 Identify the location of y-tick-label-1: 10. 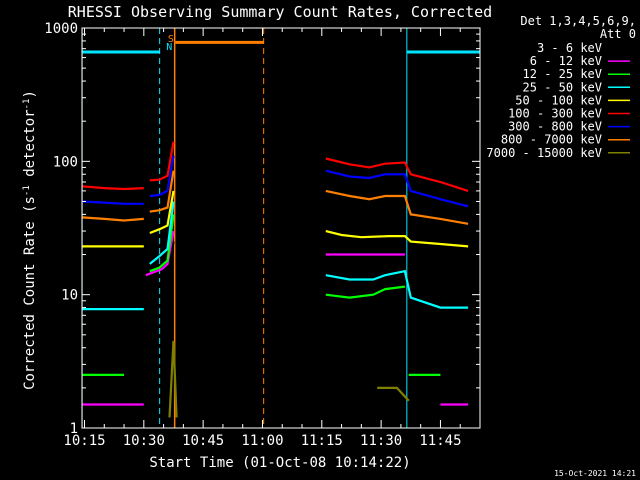
(69, 296).